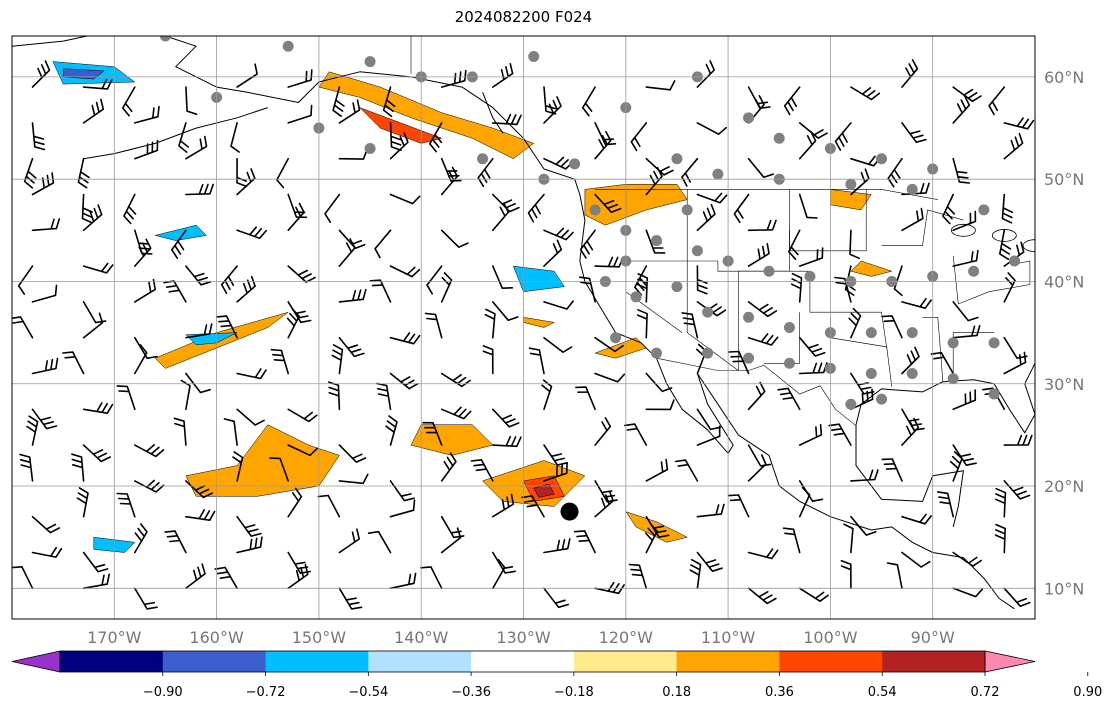  What do you see at coordinates (1064, 179) in the screenshot?
I see `latitude-label: 50°N` at bounding box center [1064, 179].